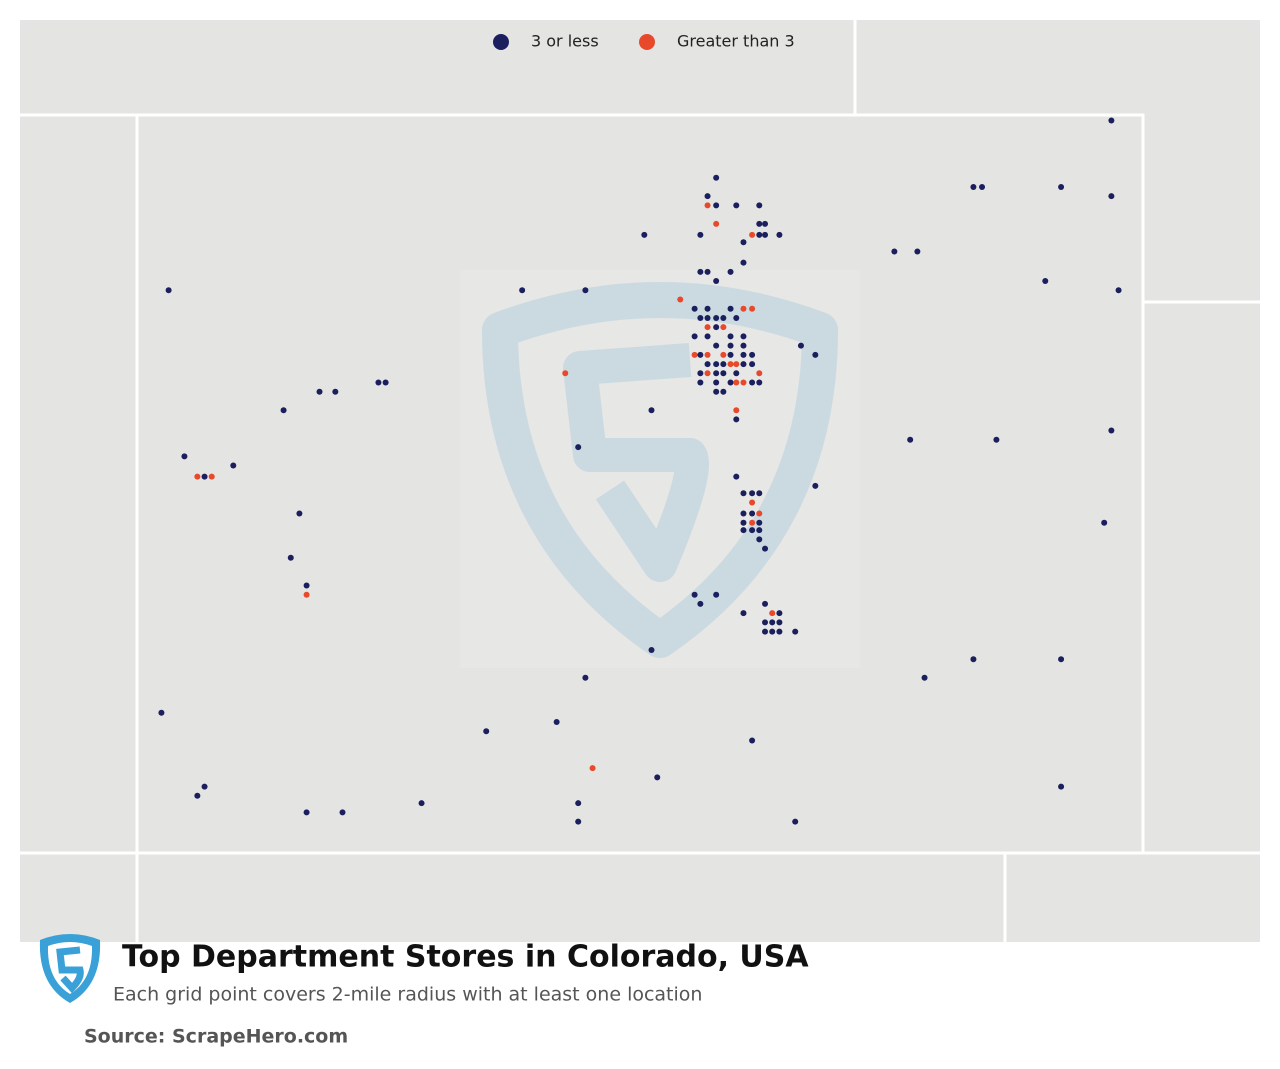 Image resolution: width=1280 pixels, height=1069 pixels. I want to click on legend-marker, so click(647, 42).